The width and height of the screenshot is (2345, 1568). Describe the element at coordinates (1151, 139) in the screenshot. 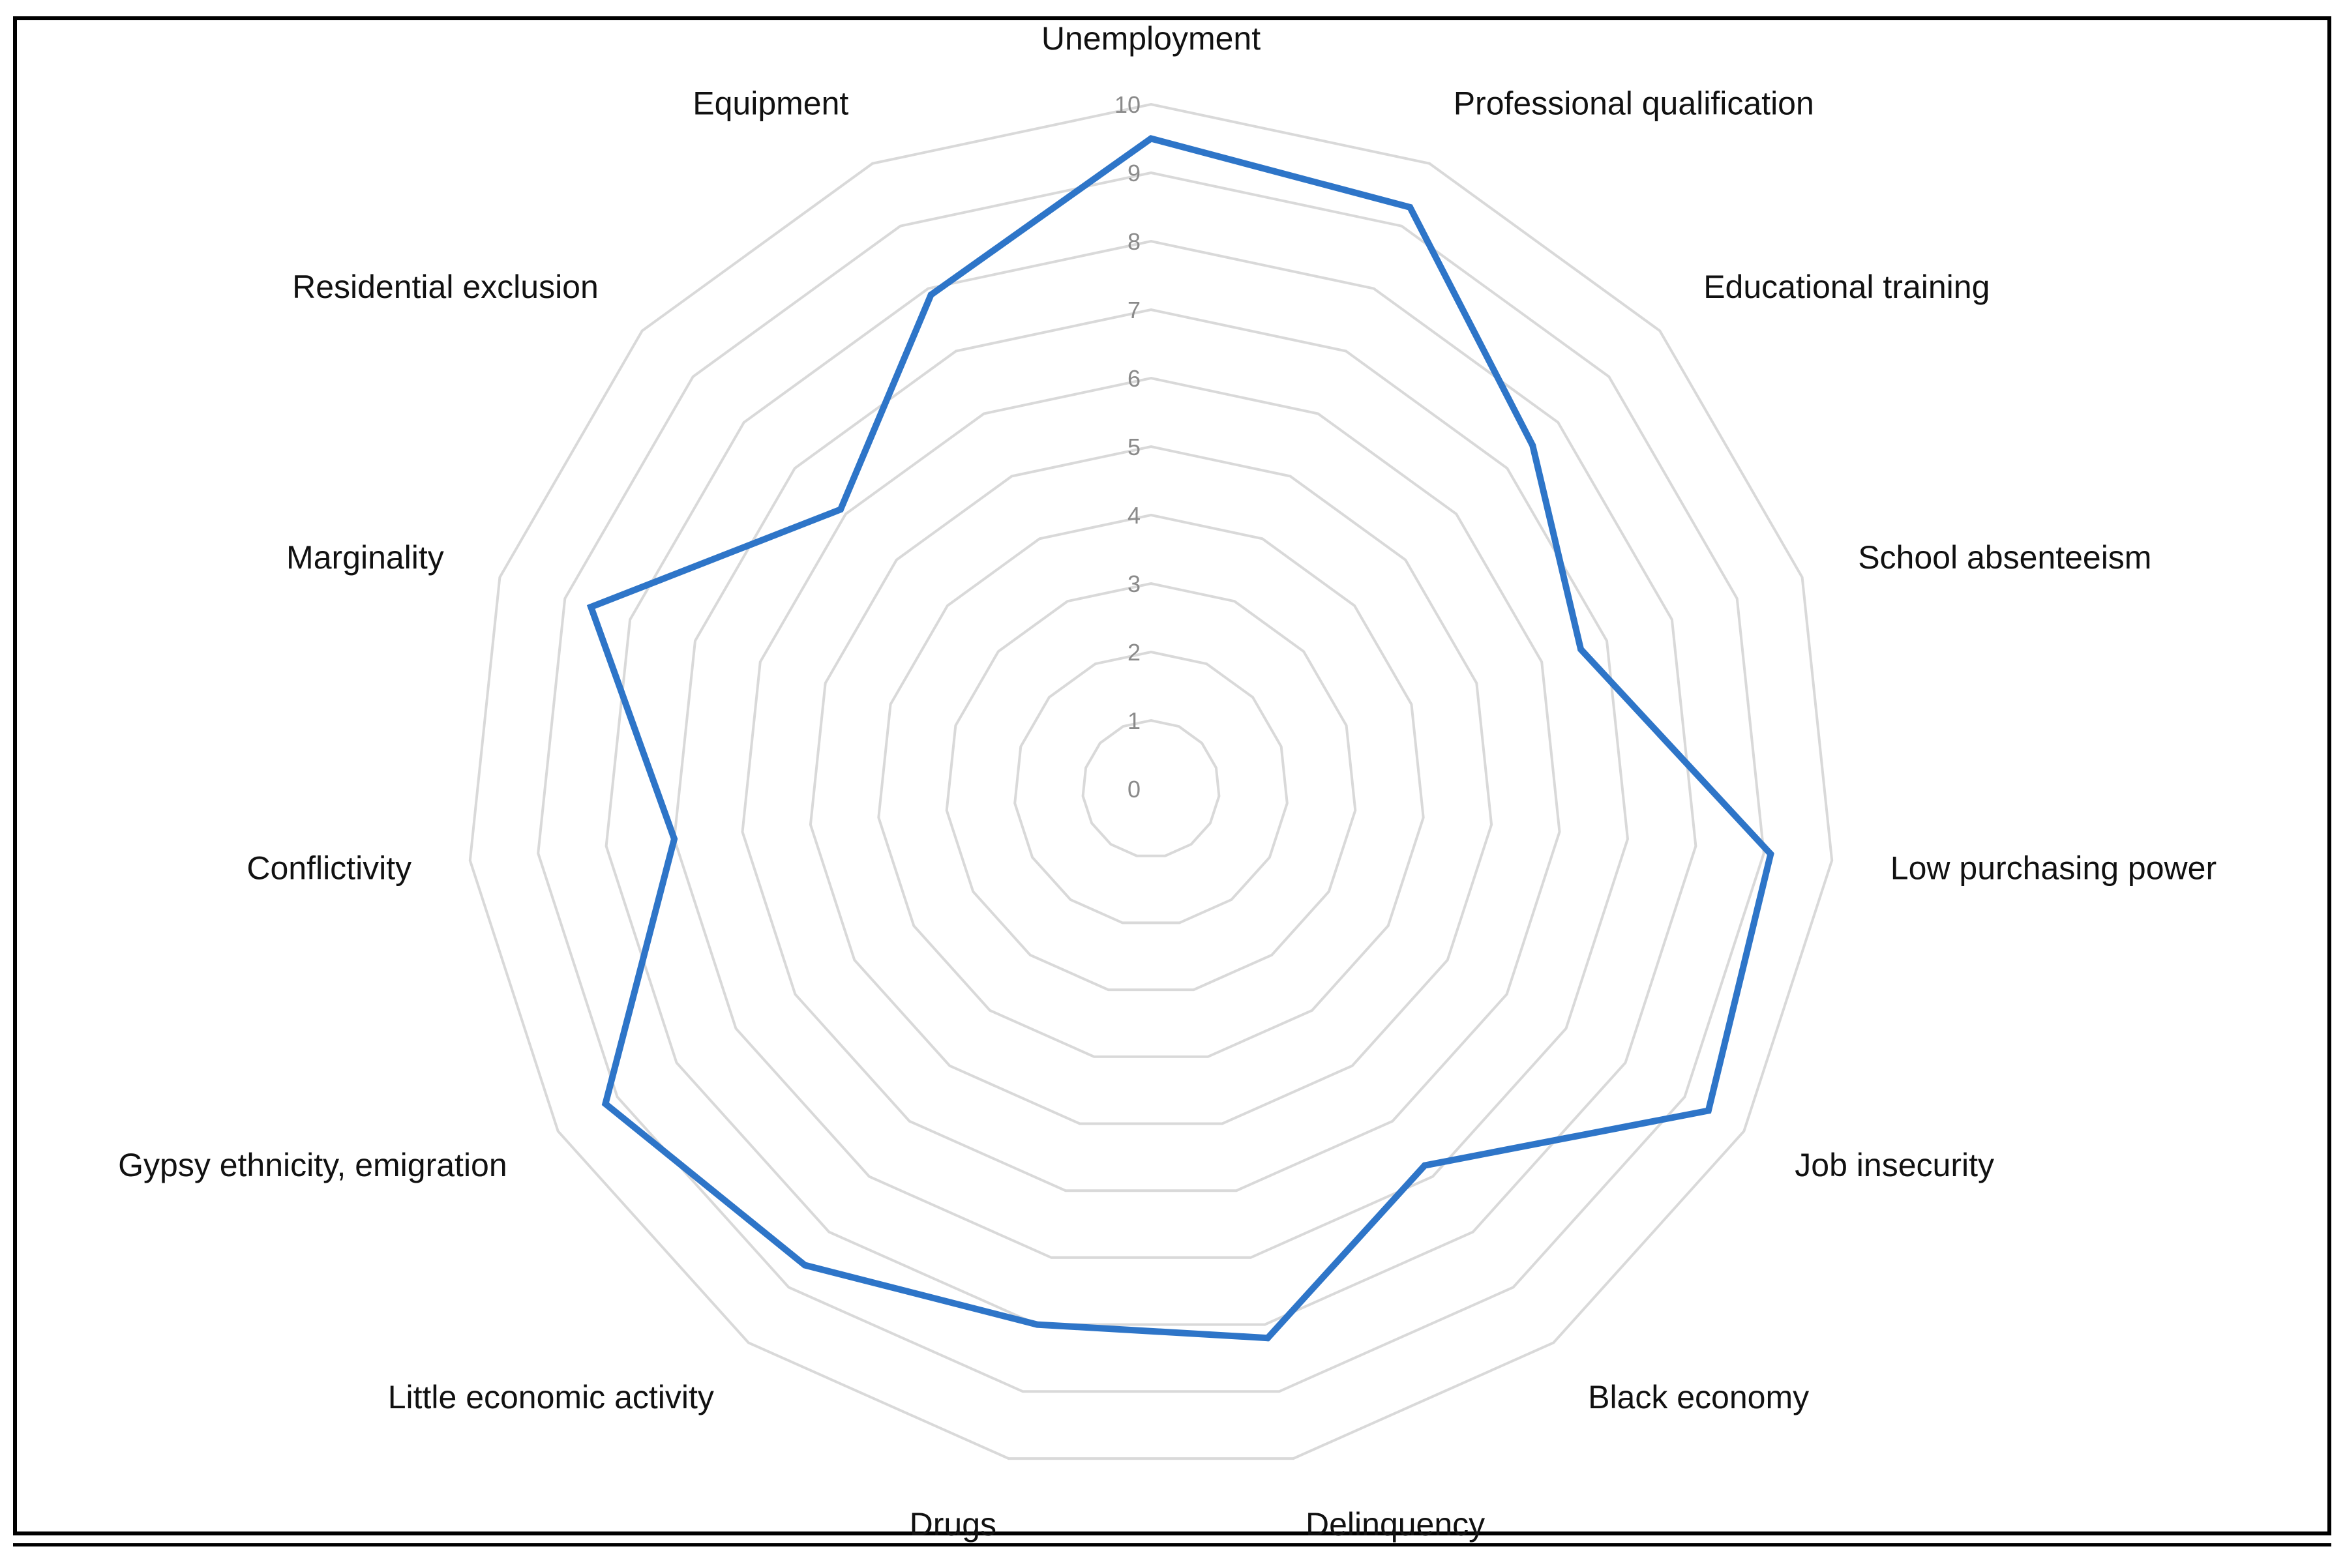

I see `data-point-unemployment` at that location.